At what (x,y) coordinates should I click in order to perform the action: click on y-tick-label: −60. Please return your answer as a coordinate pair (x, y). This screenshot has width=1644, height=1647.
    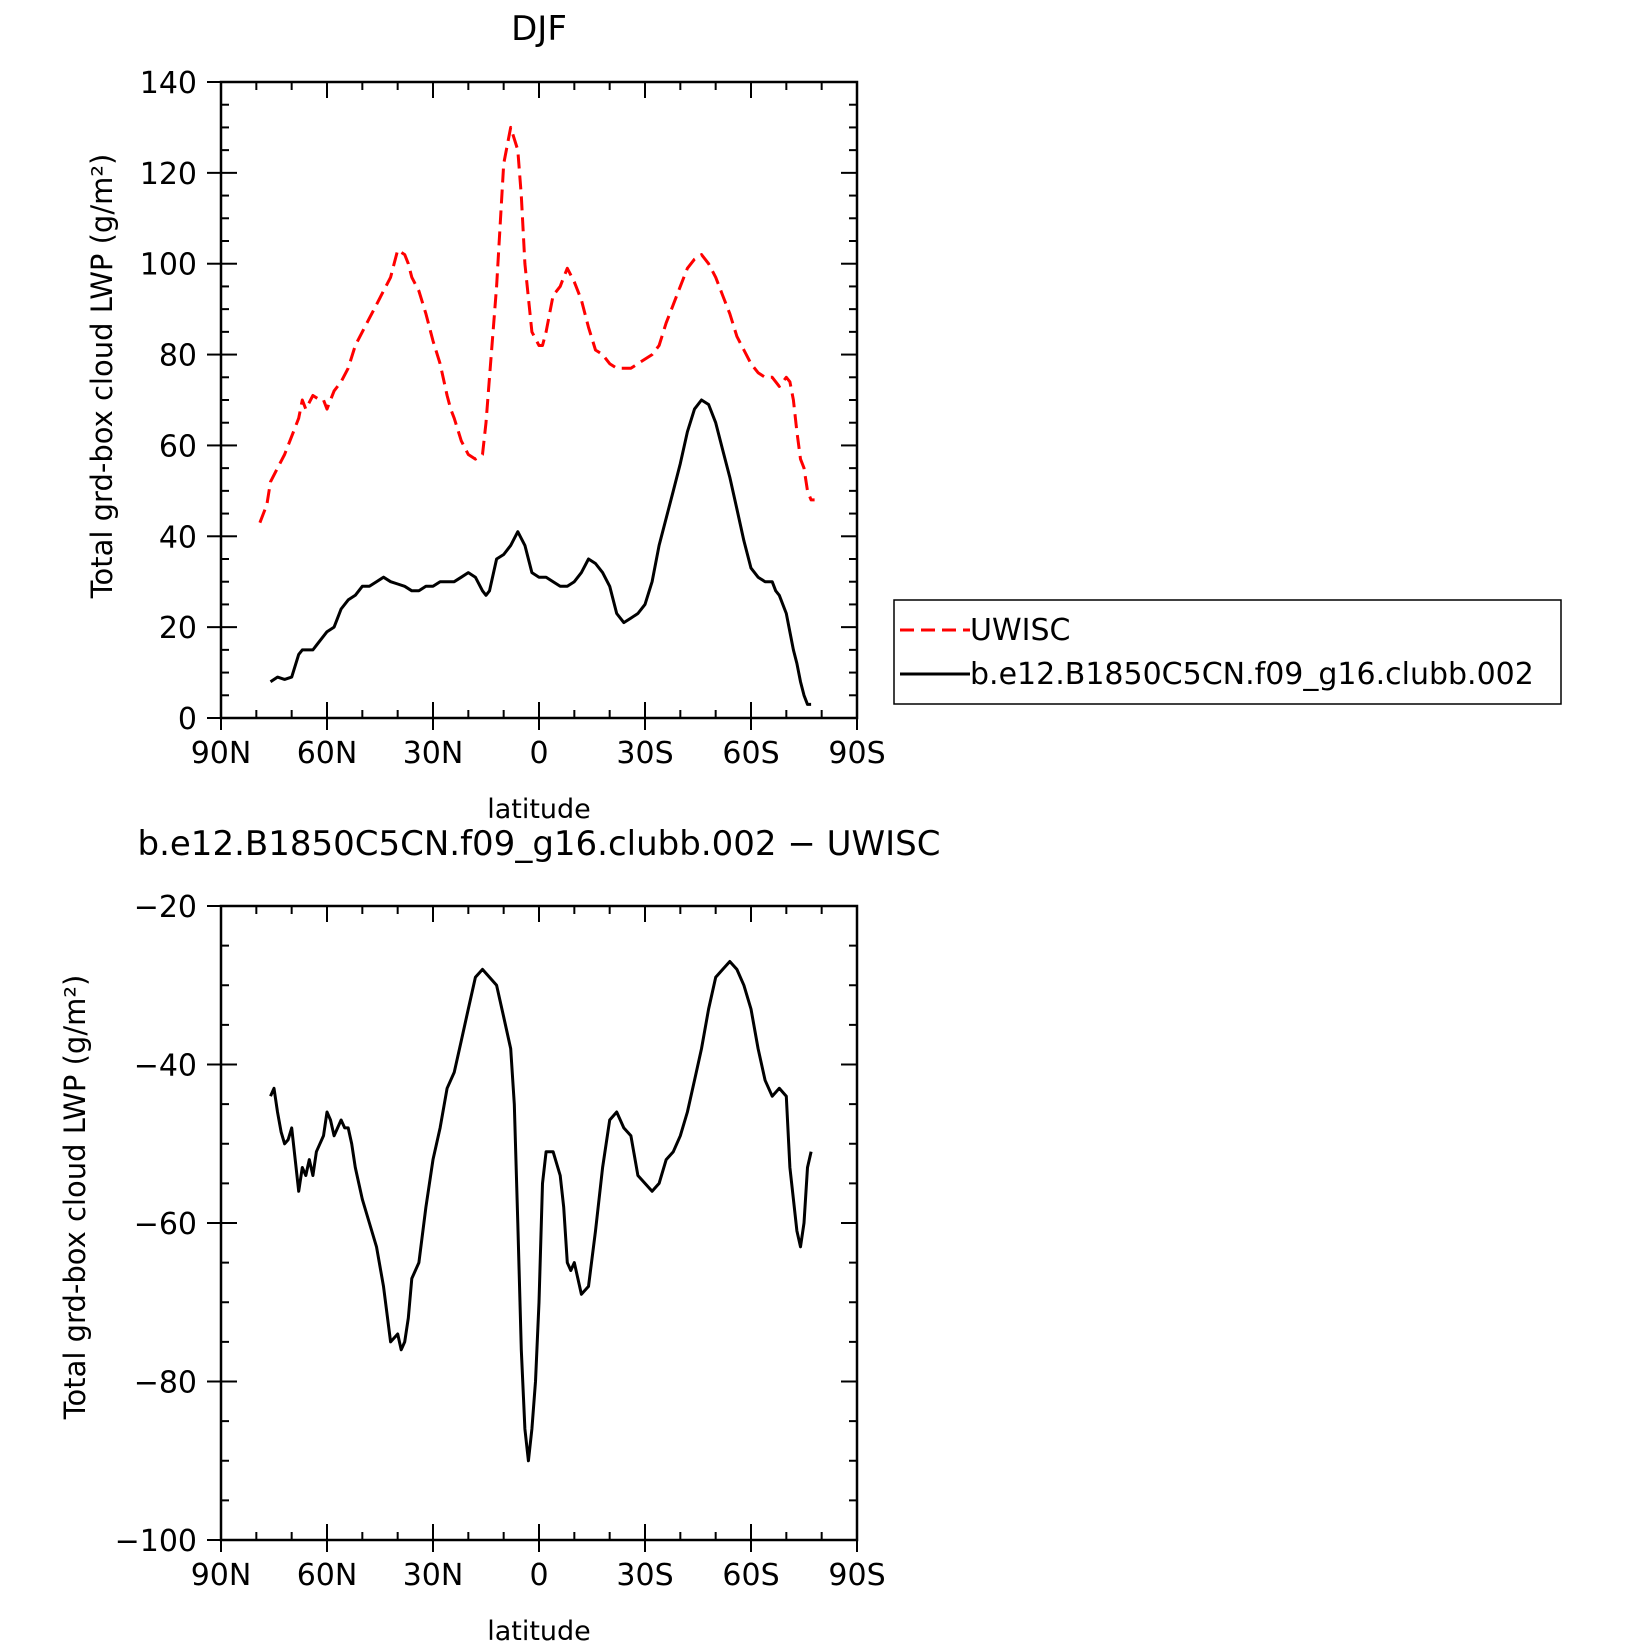
    Looking at the image, I should click on (165, 1224).